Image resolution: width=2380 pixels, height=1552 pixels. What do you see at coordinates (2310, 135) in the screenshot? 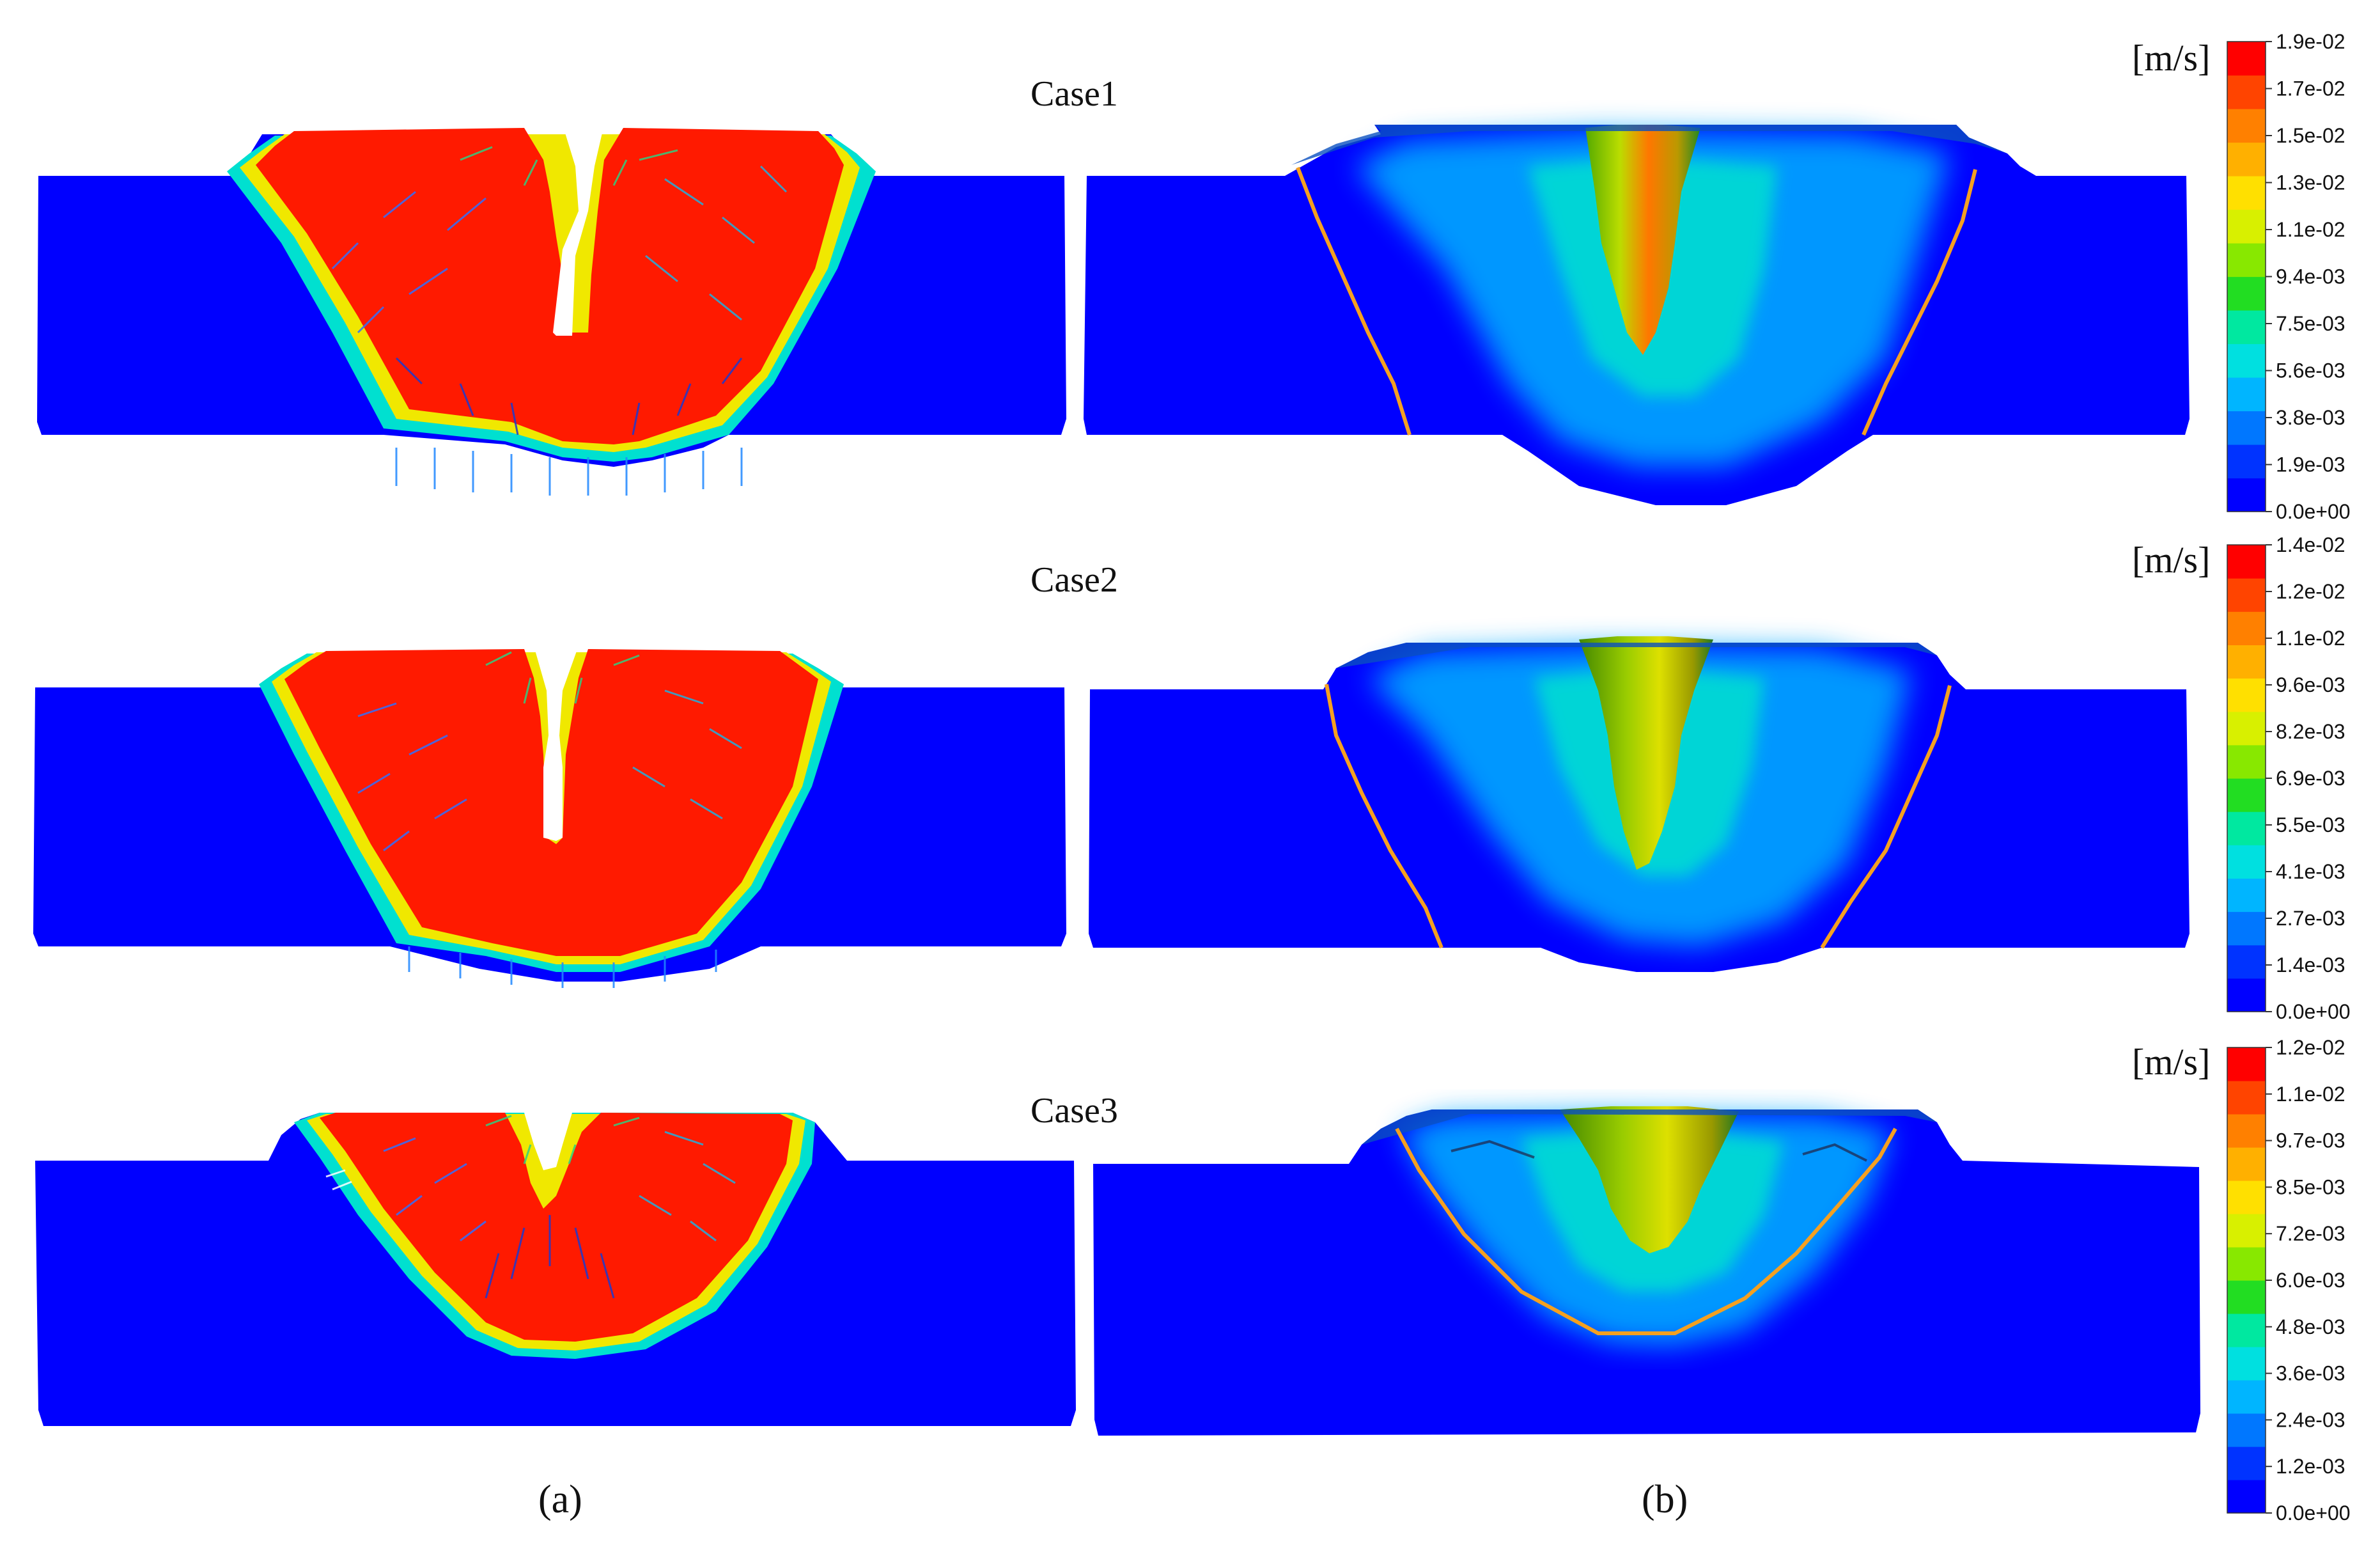
I see `case1-colorbar-tick-label: 1.5e-02` at bounding box center [2310, 135].